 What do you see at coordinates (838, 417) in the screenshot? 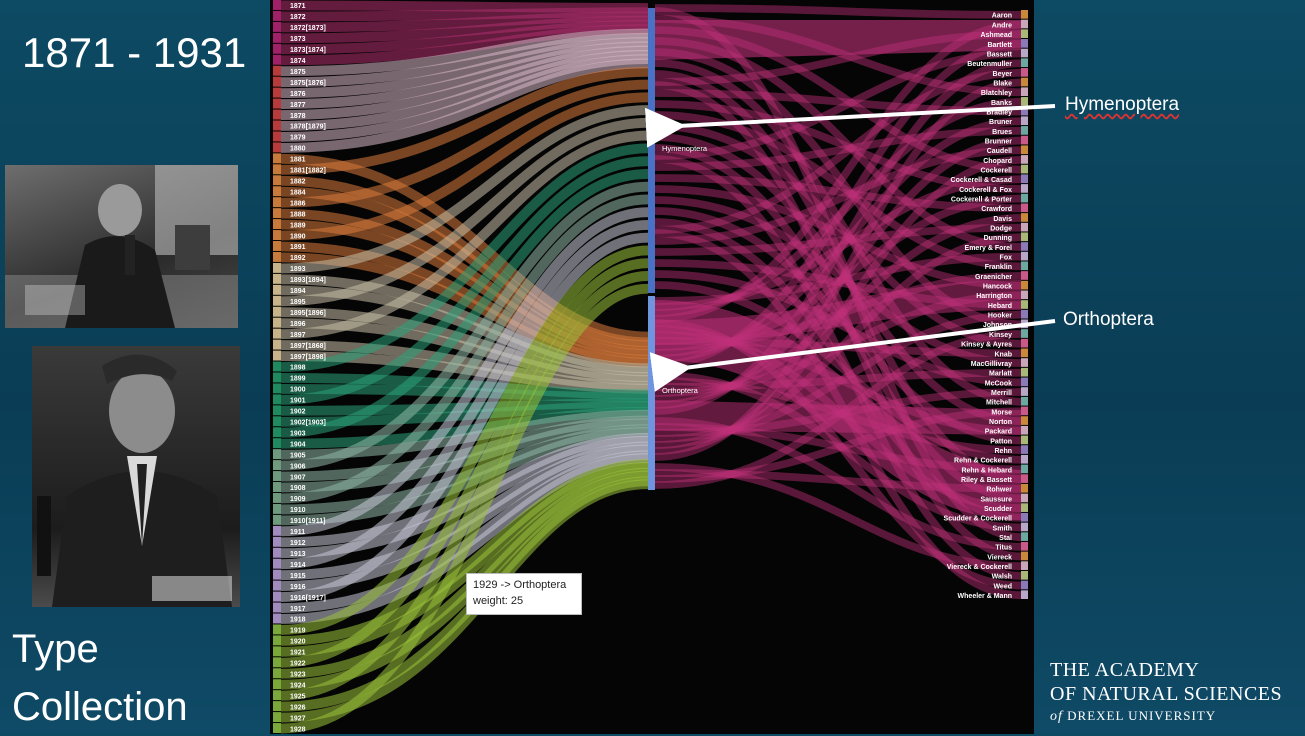
I see `flow-rehn` at bounding box center [838, 417].